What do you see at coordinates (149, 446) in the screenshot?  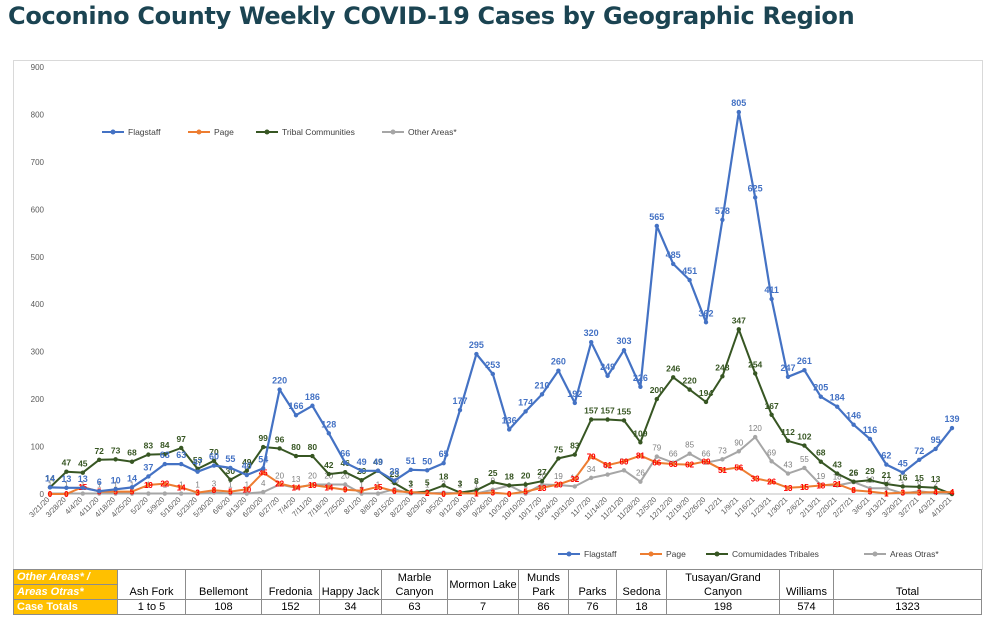 I see `data-label: 83` at bounding box center [149, 446].